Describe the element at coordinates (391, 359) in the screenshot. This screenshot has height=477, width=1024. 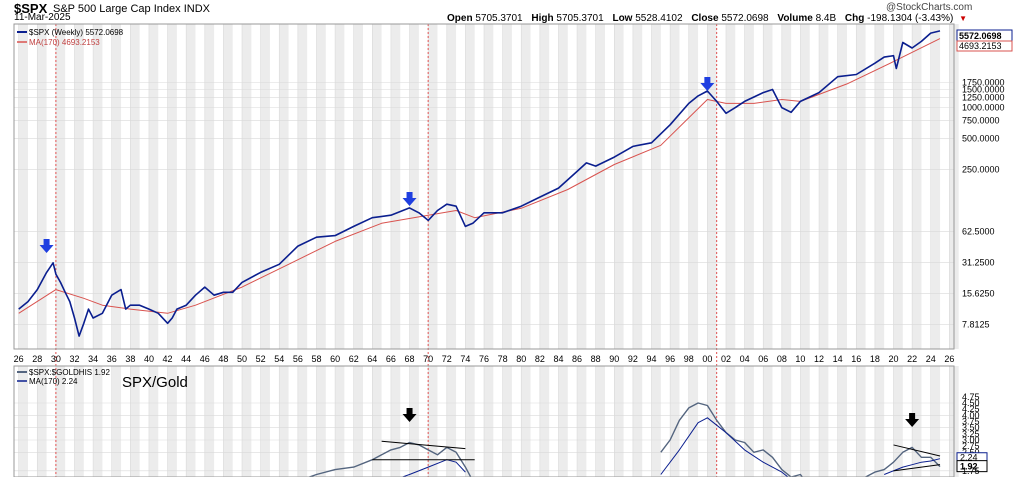
I see `x-tick-label: 66` at that location.